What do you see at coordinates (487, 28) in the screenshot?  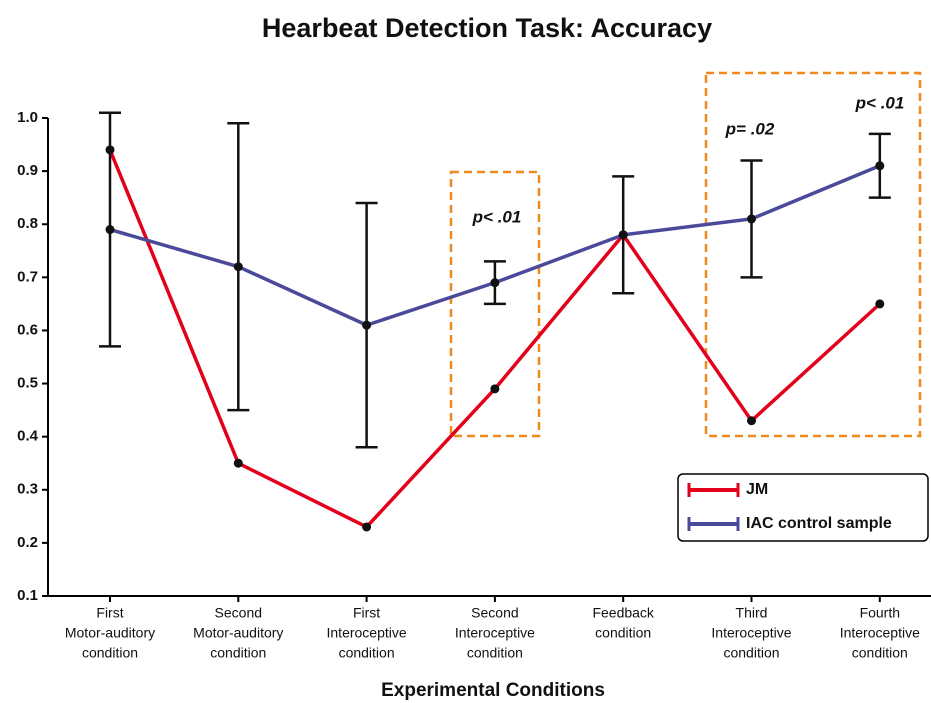 I see `chart-title: Hearbeat Detection Task: Accuracy` at bounding box center [487, 28].